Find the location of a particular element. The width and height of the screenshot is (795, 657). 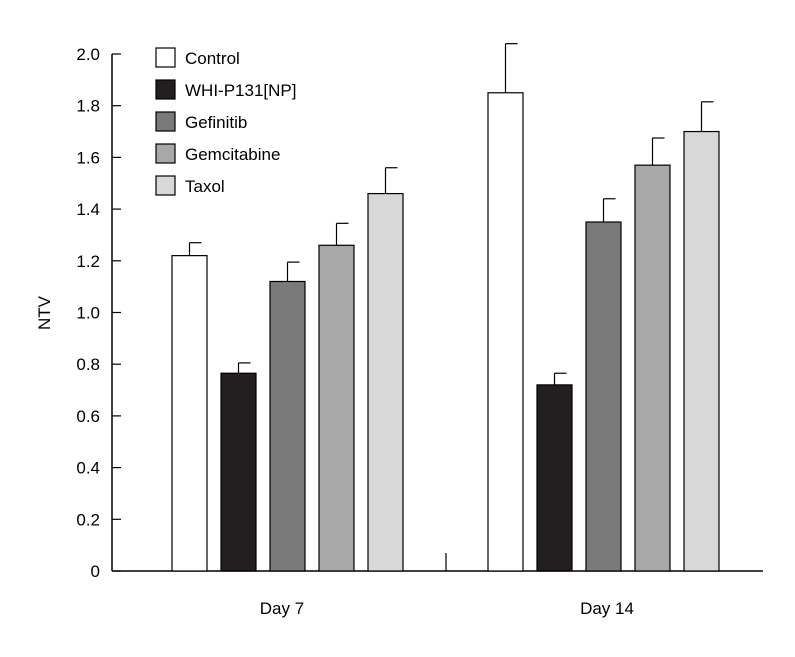

y-tick-label-5: 1.0 is located at coordinates (88, 313).